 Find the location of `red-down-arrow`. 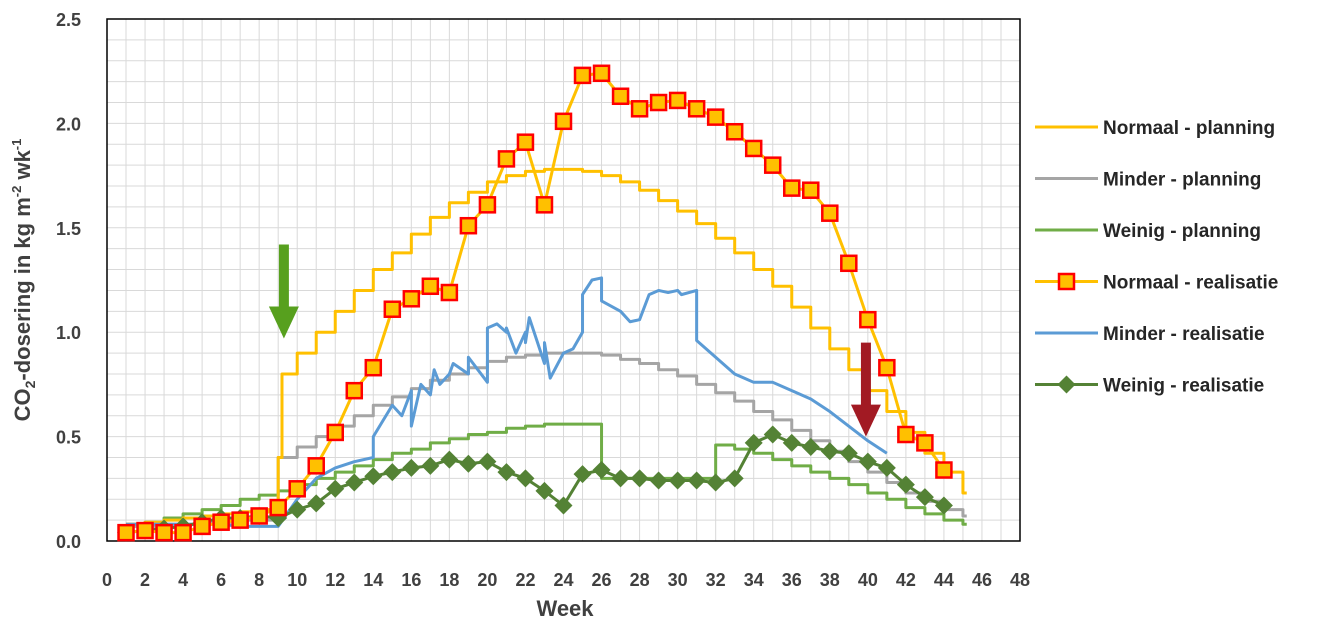

red-down-arrow is located at coordinates (865, 389).